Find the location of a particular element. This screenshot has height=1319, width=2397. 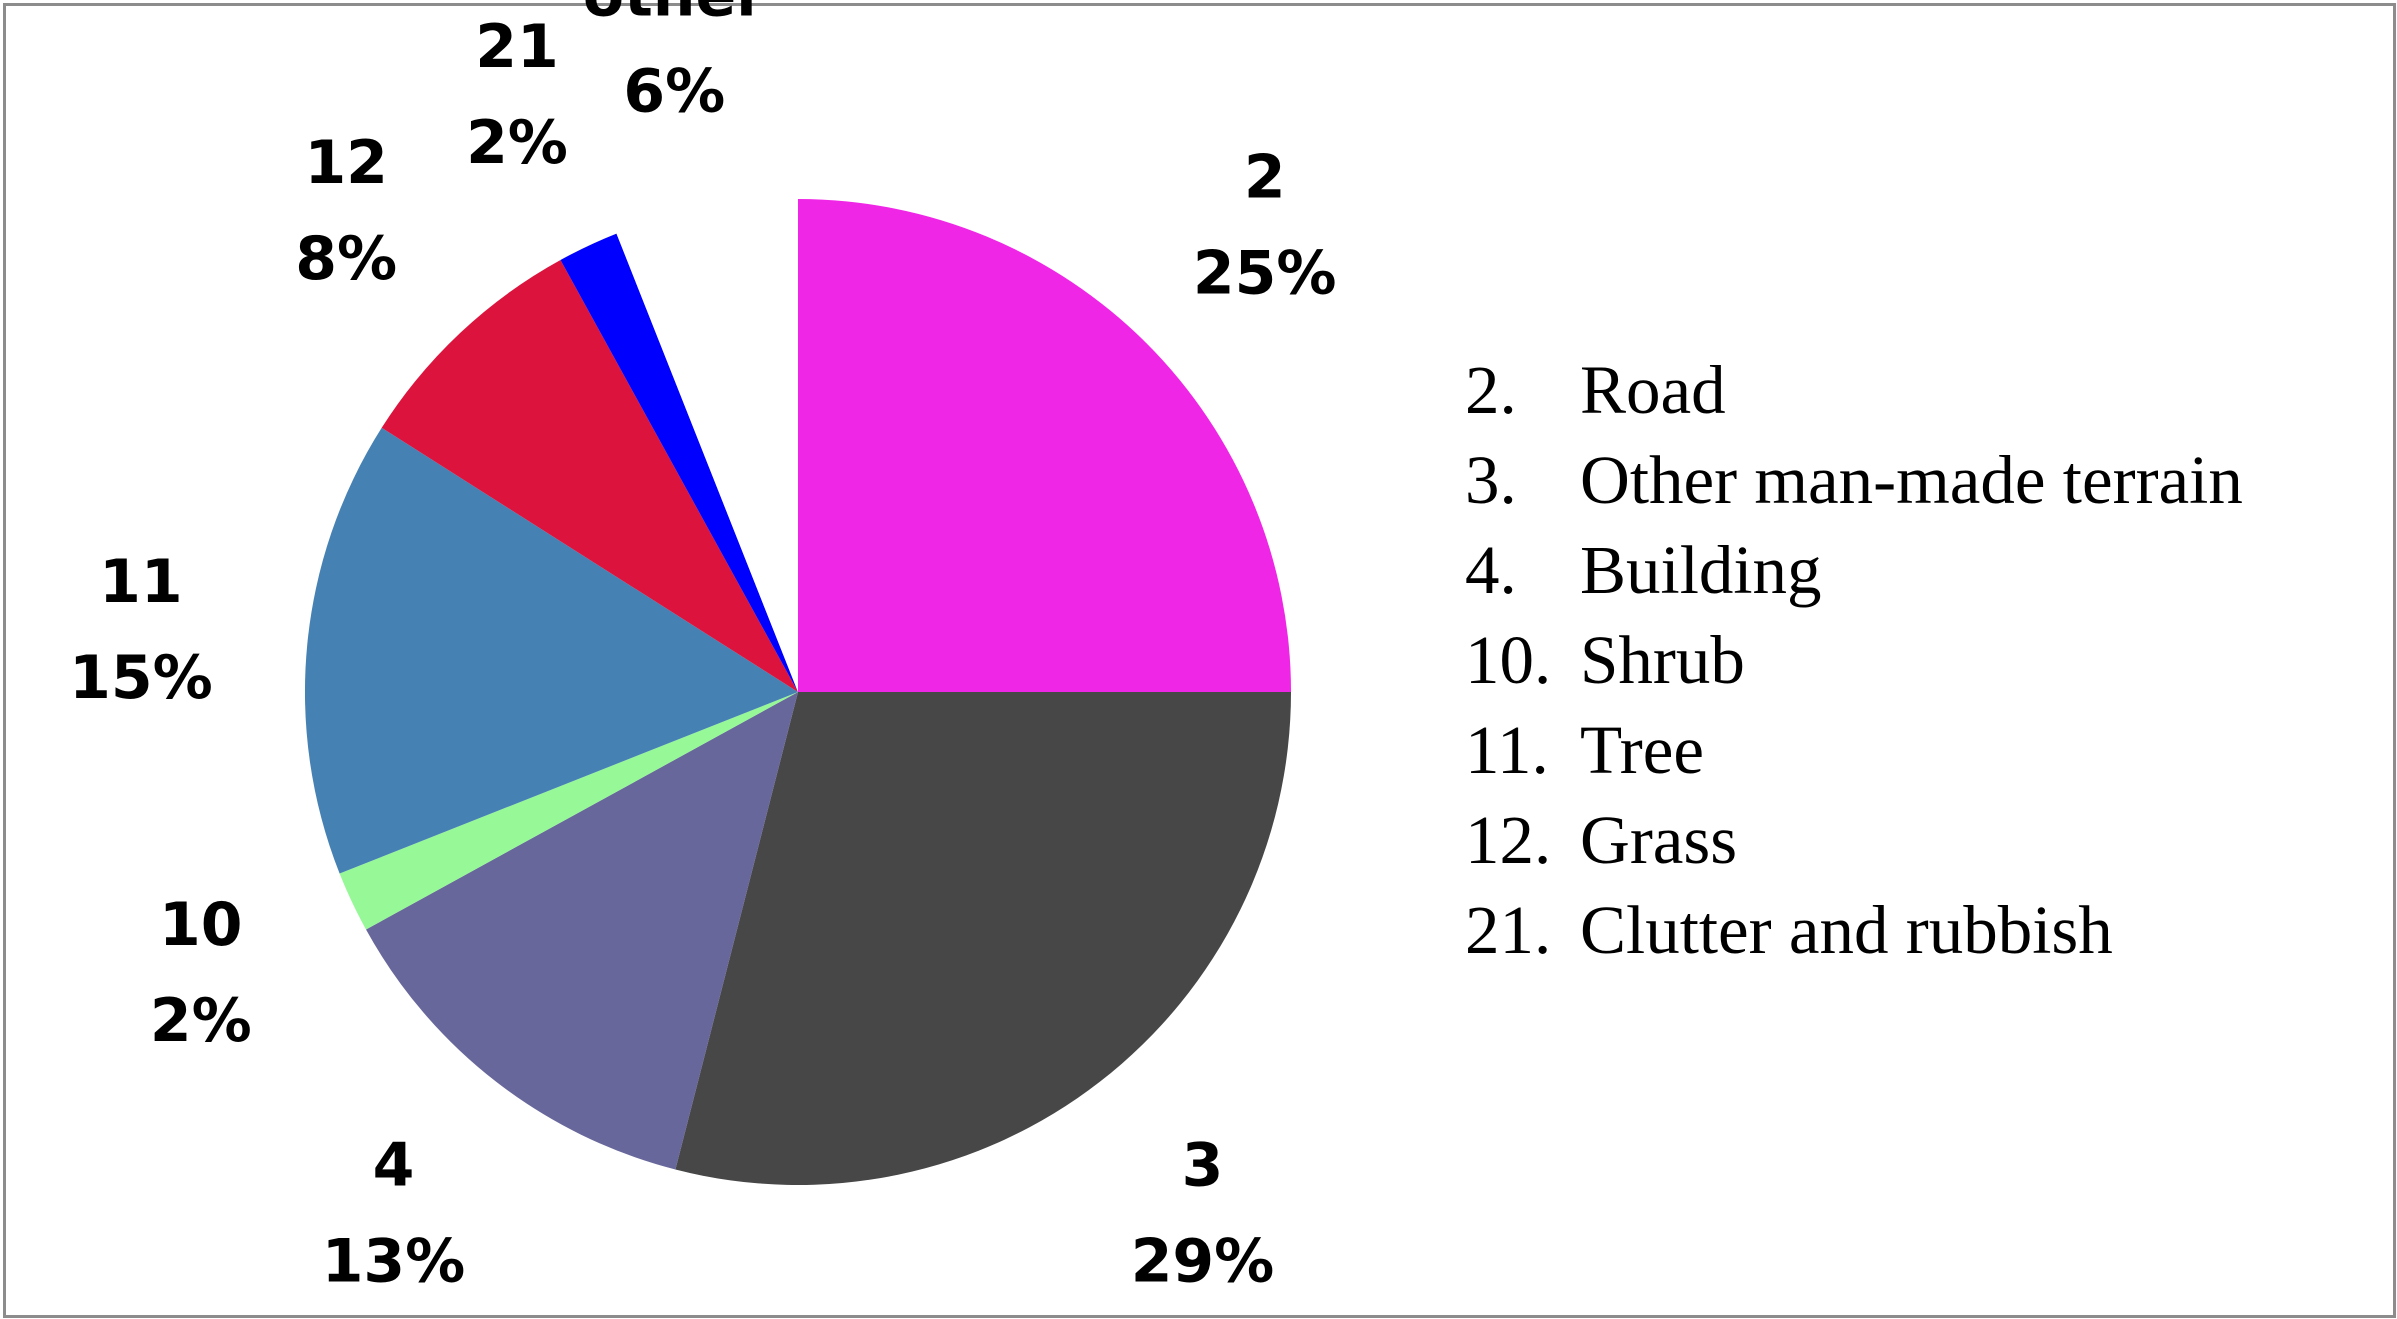

legend-item-number: 12. is located at coordinates (1508, 840).